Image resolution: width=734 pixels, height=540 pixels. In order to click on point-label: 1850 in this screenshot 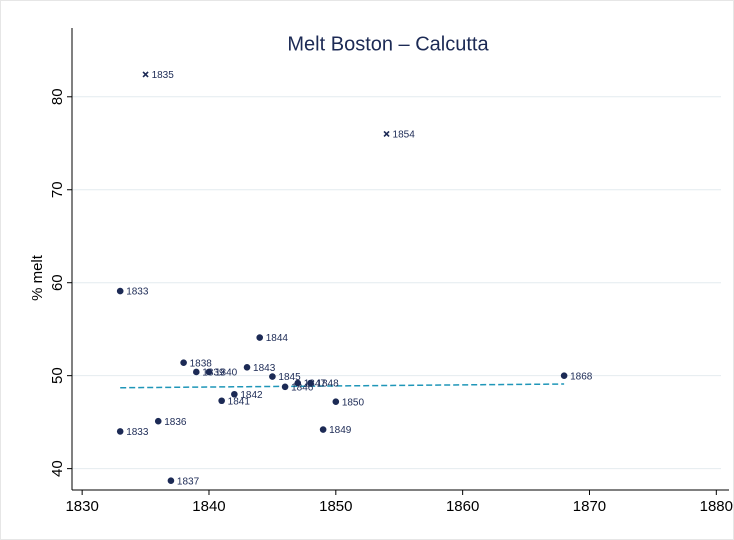, I will do `click(353, 402)`.